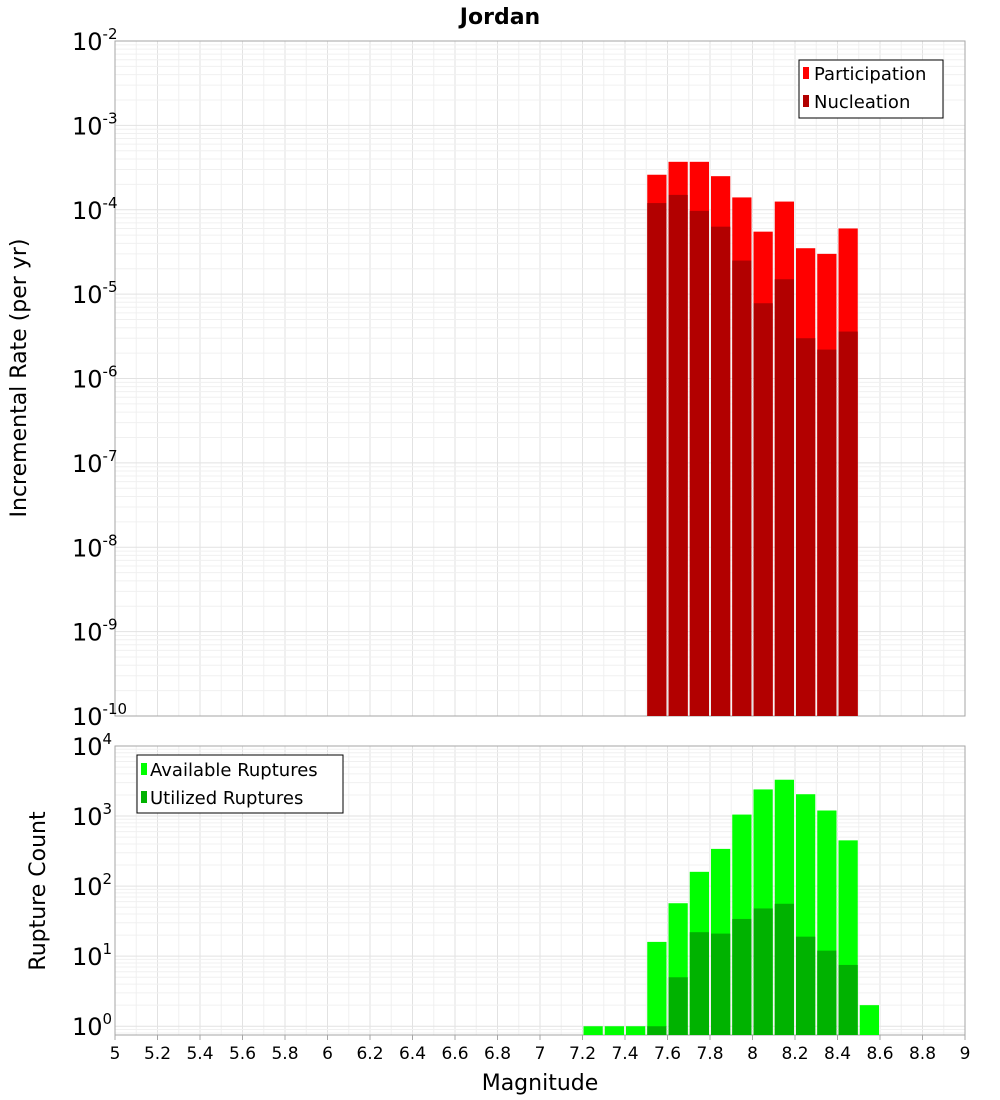 This screenshot has width=1000, height=1100. What do you see at coordinates (95, 378) in the screenshot?
I see `top-y-tick-label: 10⁻⁶` at bounding box center [95, 378].